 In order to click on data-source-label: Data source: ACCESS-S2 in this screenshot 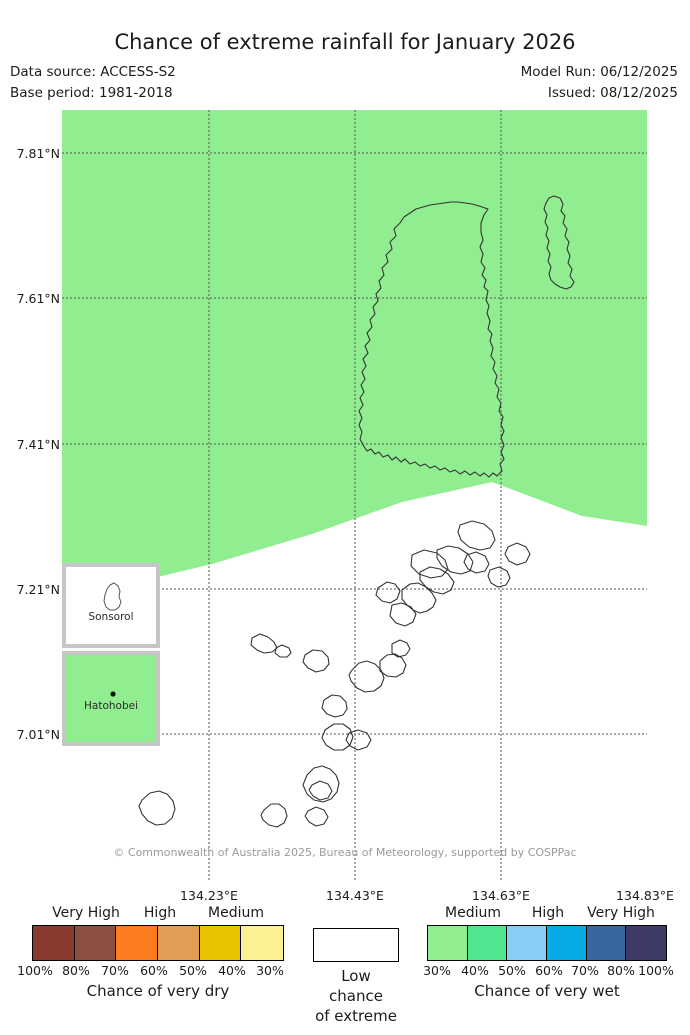, I will do `click(93, 72)`.